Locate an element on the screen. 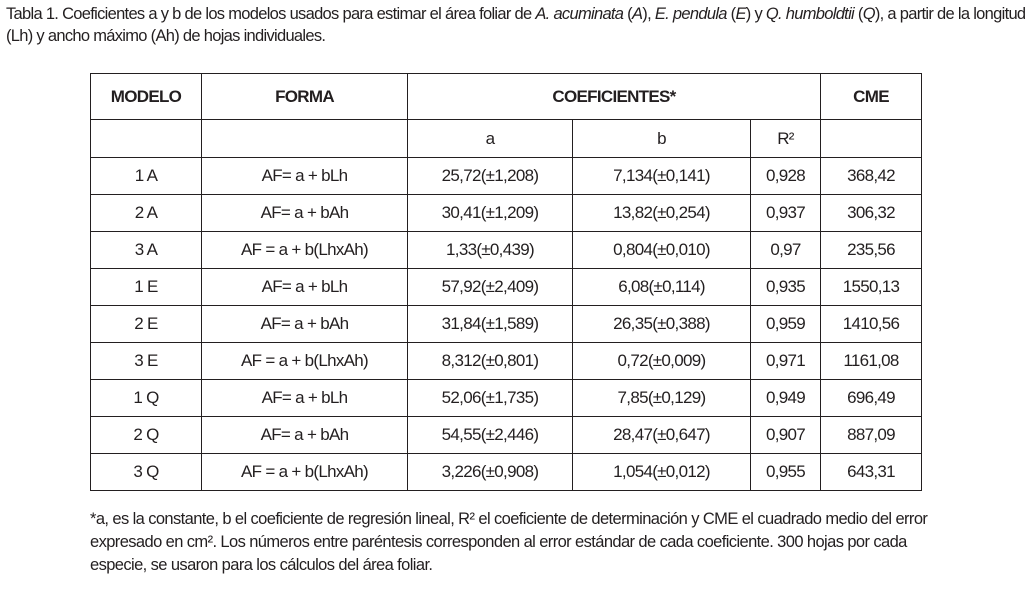 Image resolution: width=1029 pixels, height=606 pixels. cell-cme: 1550,13 is located at coordinates (871, 287).